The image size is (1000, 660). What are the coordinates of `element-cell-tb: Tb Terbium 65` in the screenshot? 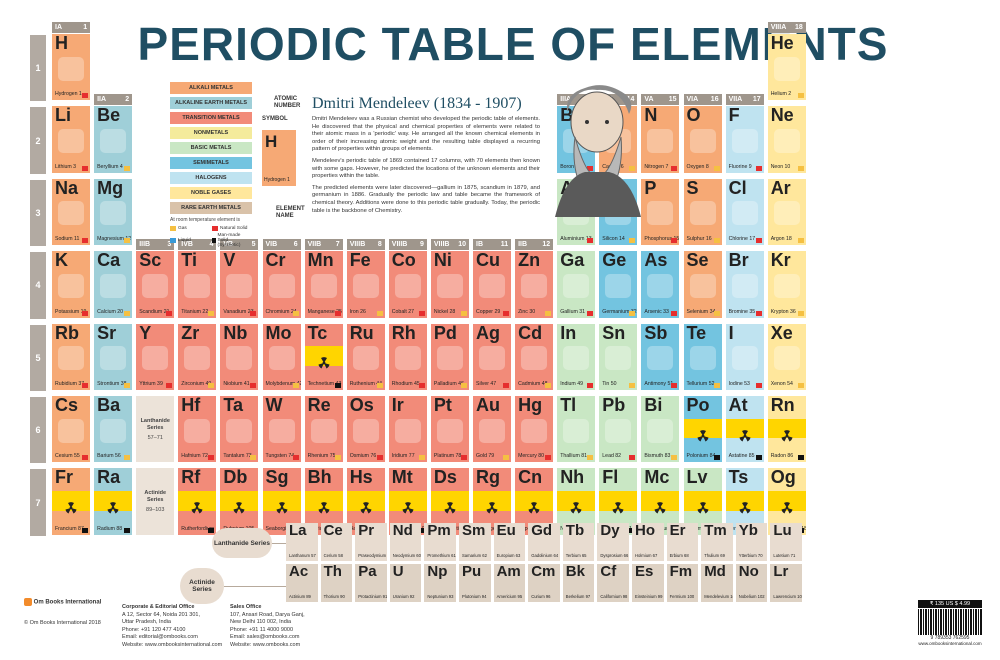 It's located at (578, 542).